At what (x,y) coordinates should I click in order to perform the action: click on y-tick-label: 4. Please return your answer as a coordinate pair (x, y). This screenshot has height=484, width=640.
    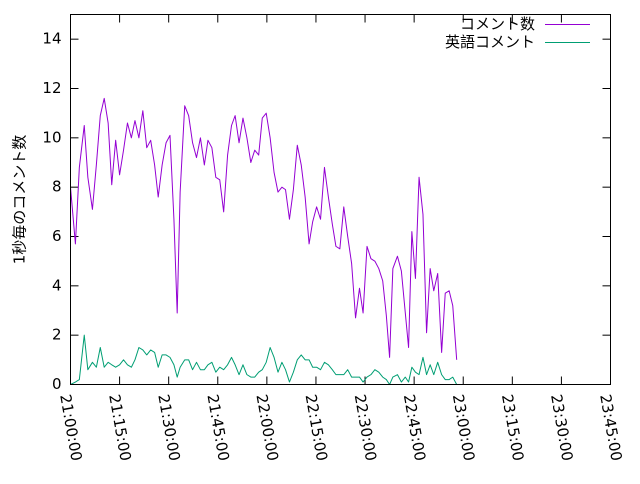
    Looking at the image, I should click on (57, 285).